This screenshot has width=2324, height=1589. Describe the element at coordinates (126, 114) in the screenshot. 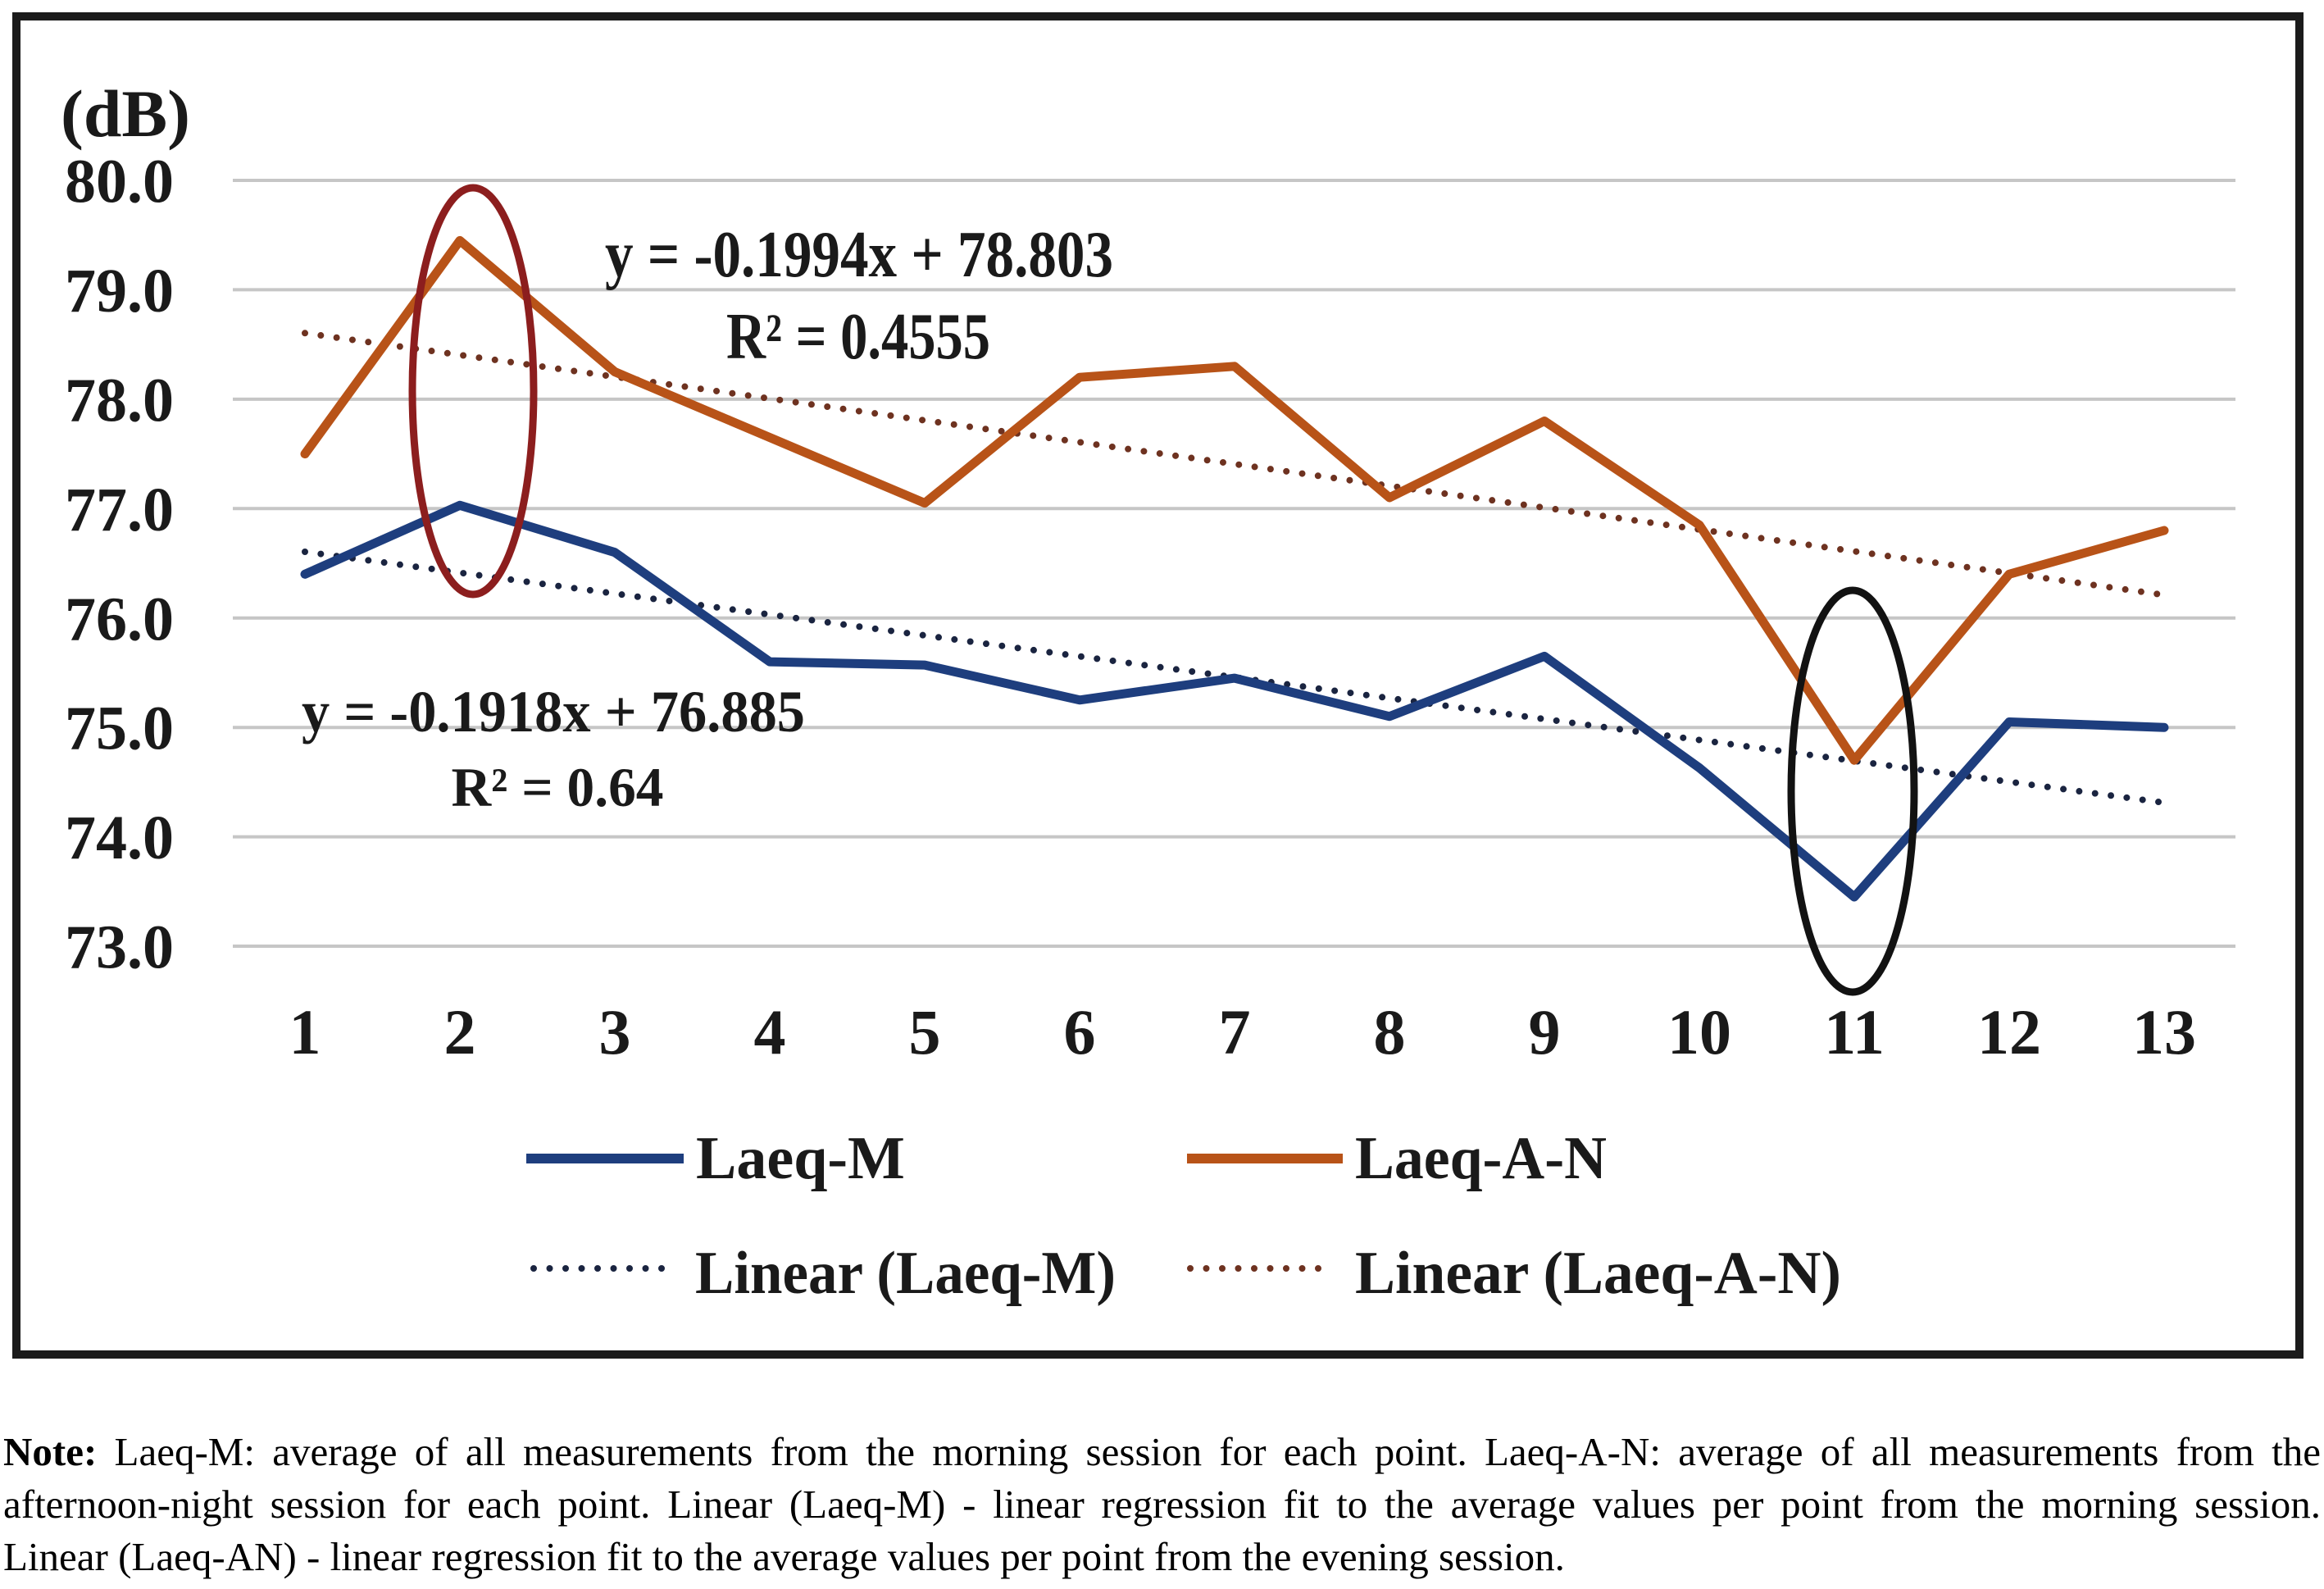

I see `svg-text: (dB)` at that location.